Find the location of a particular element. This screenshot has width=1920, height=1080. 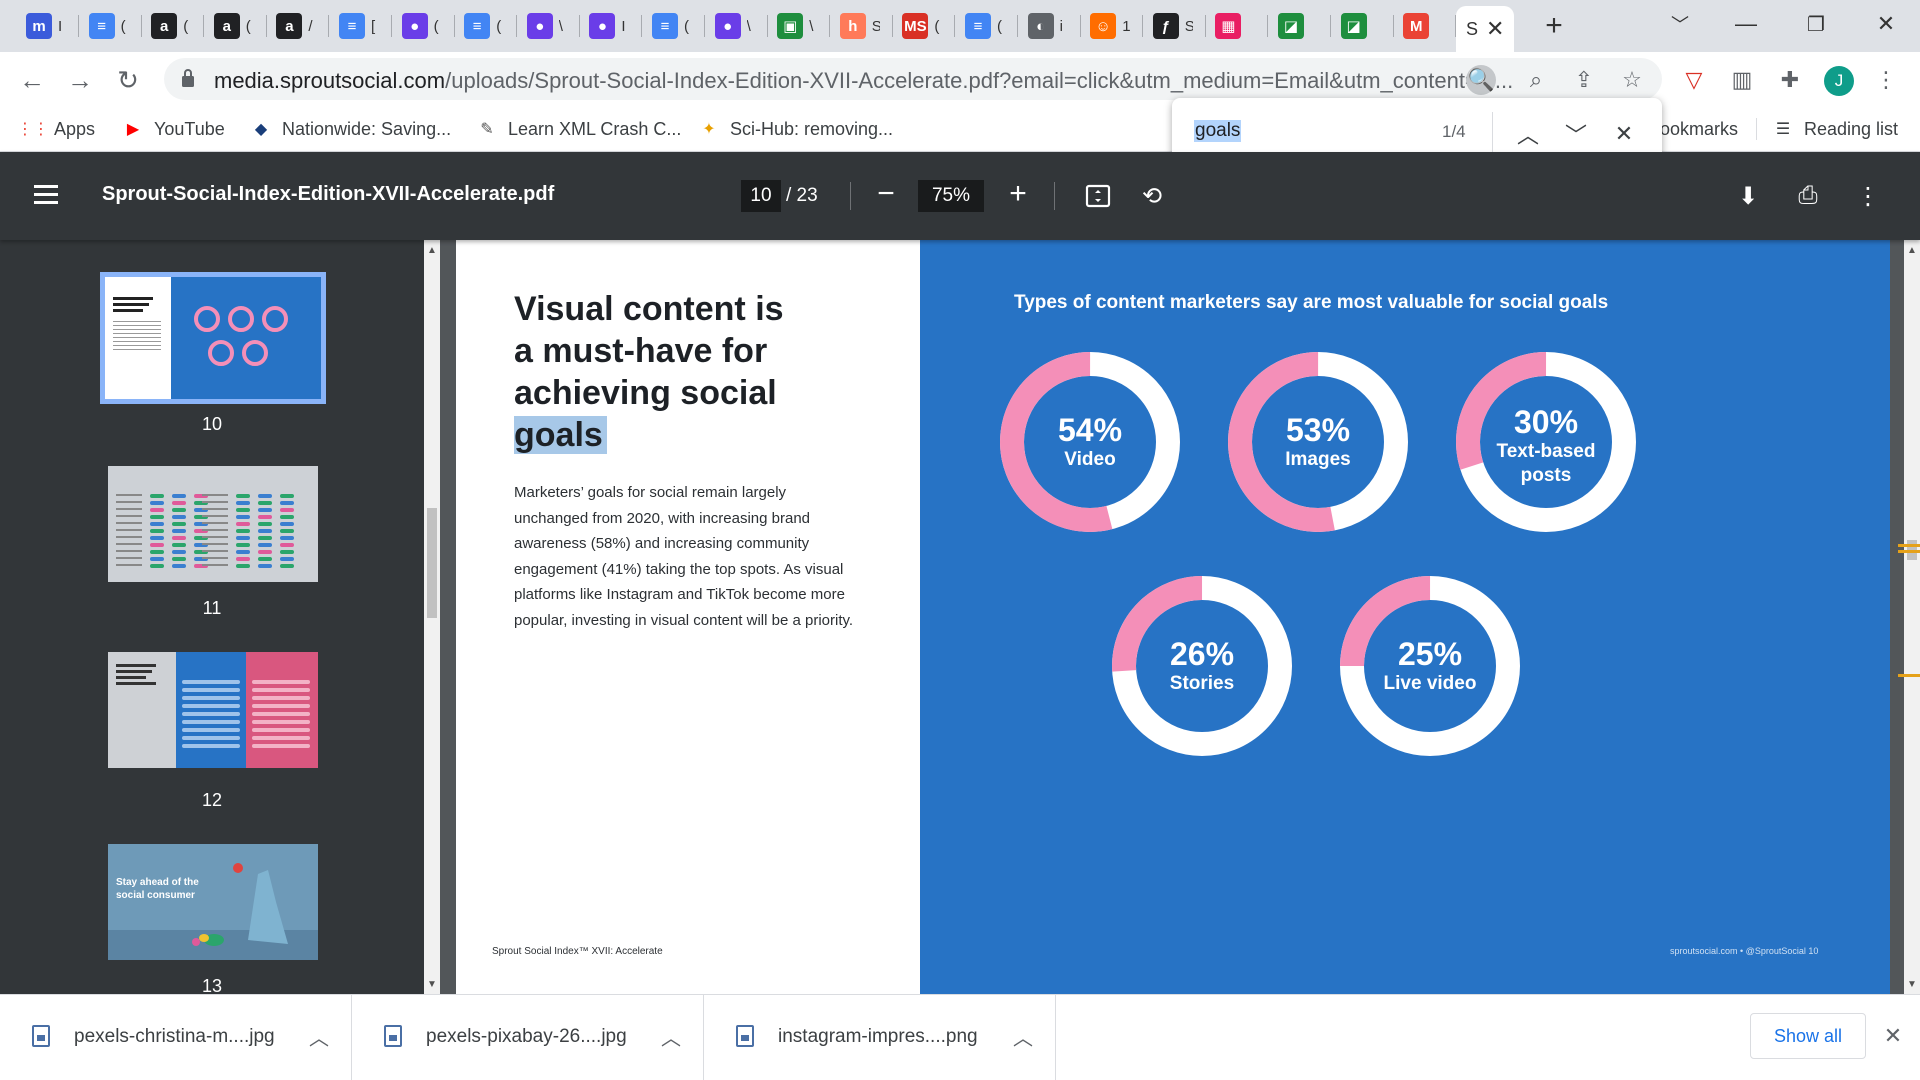

viewer-scrollbar: ▲ ▼ is located at coordinates (1912, 617).